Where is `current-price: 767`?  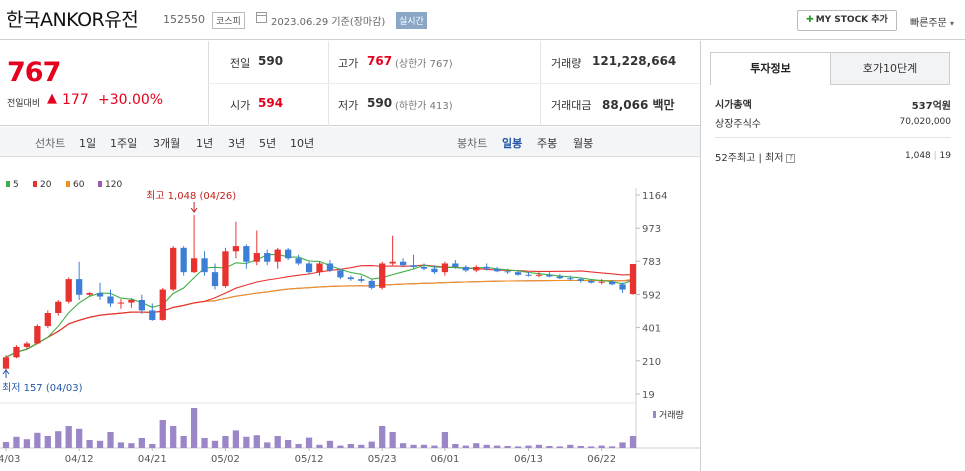 current-price: 767 is located at coordinates (34, 72).